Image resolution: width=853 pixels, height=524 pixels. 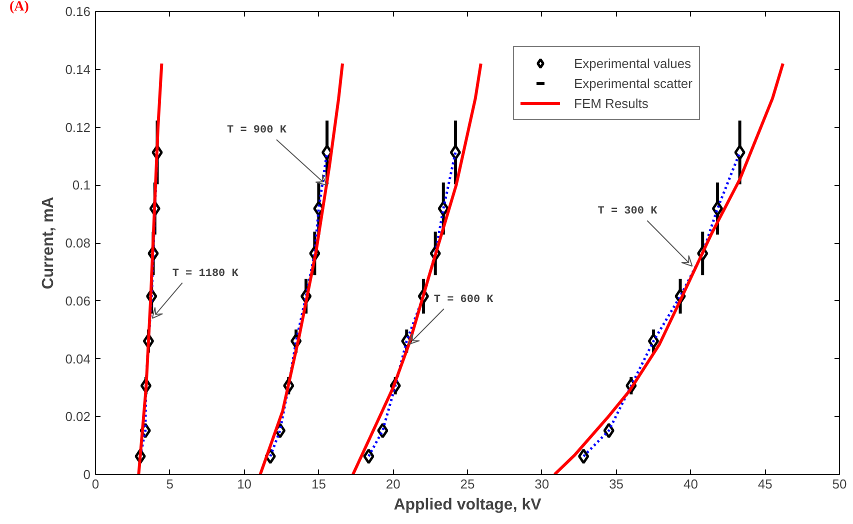 What do you see at coordinates (78, 11) in the screenshot?
I see `y-tick-label: 0.16` at bounding box center [78, 11].